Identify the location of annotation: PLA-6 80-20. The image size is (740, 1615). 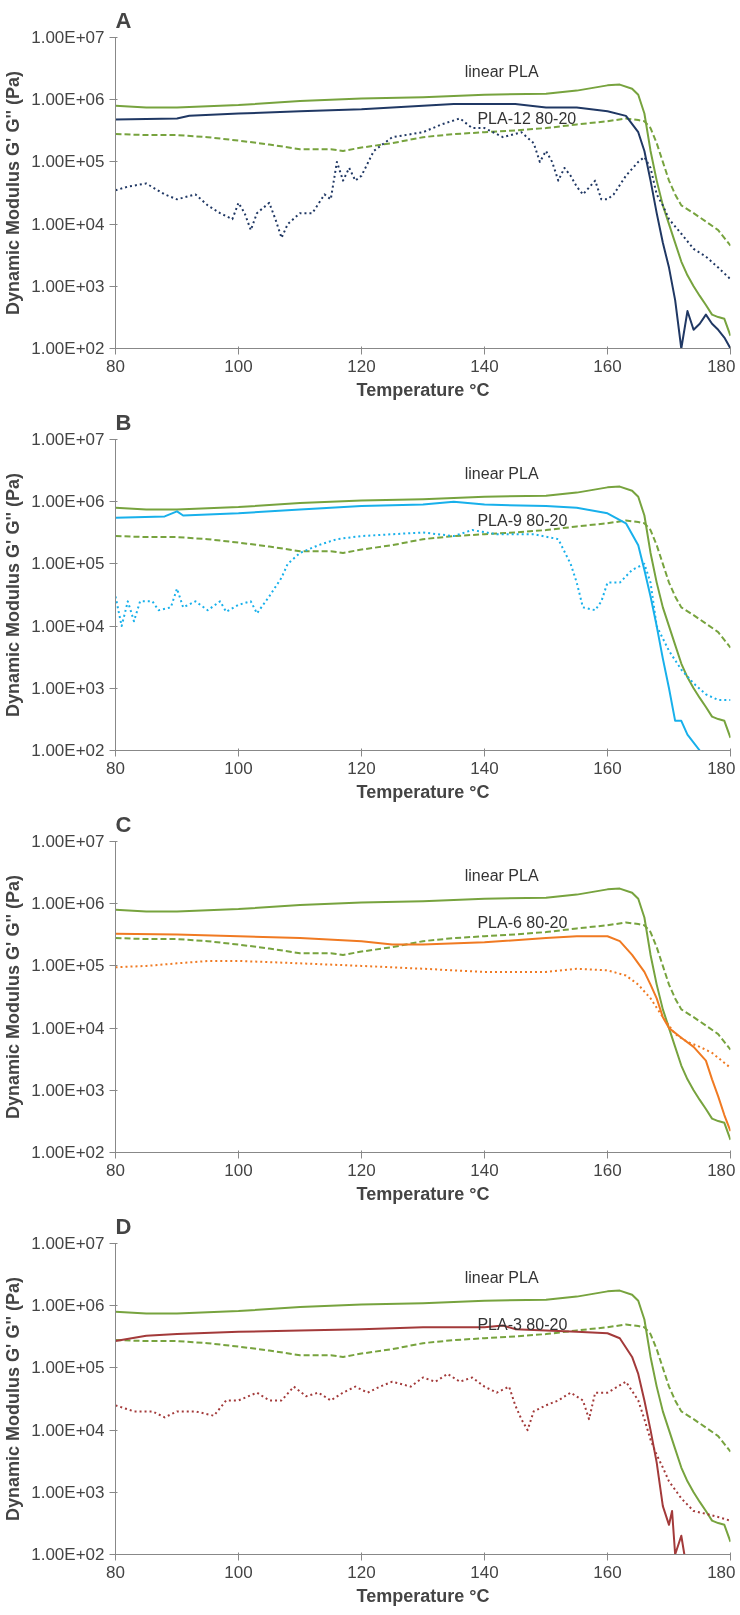
(522, 922).